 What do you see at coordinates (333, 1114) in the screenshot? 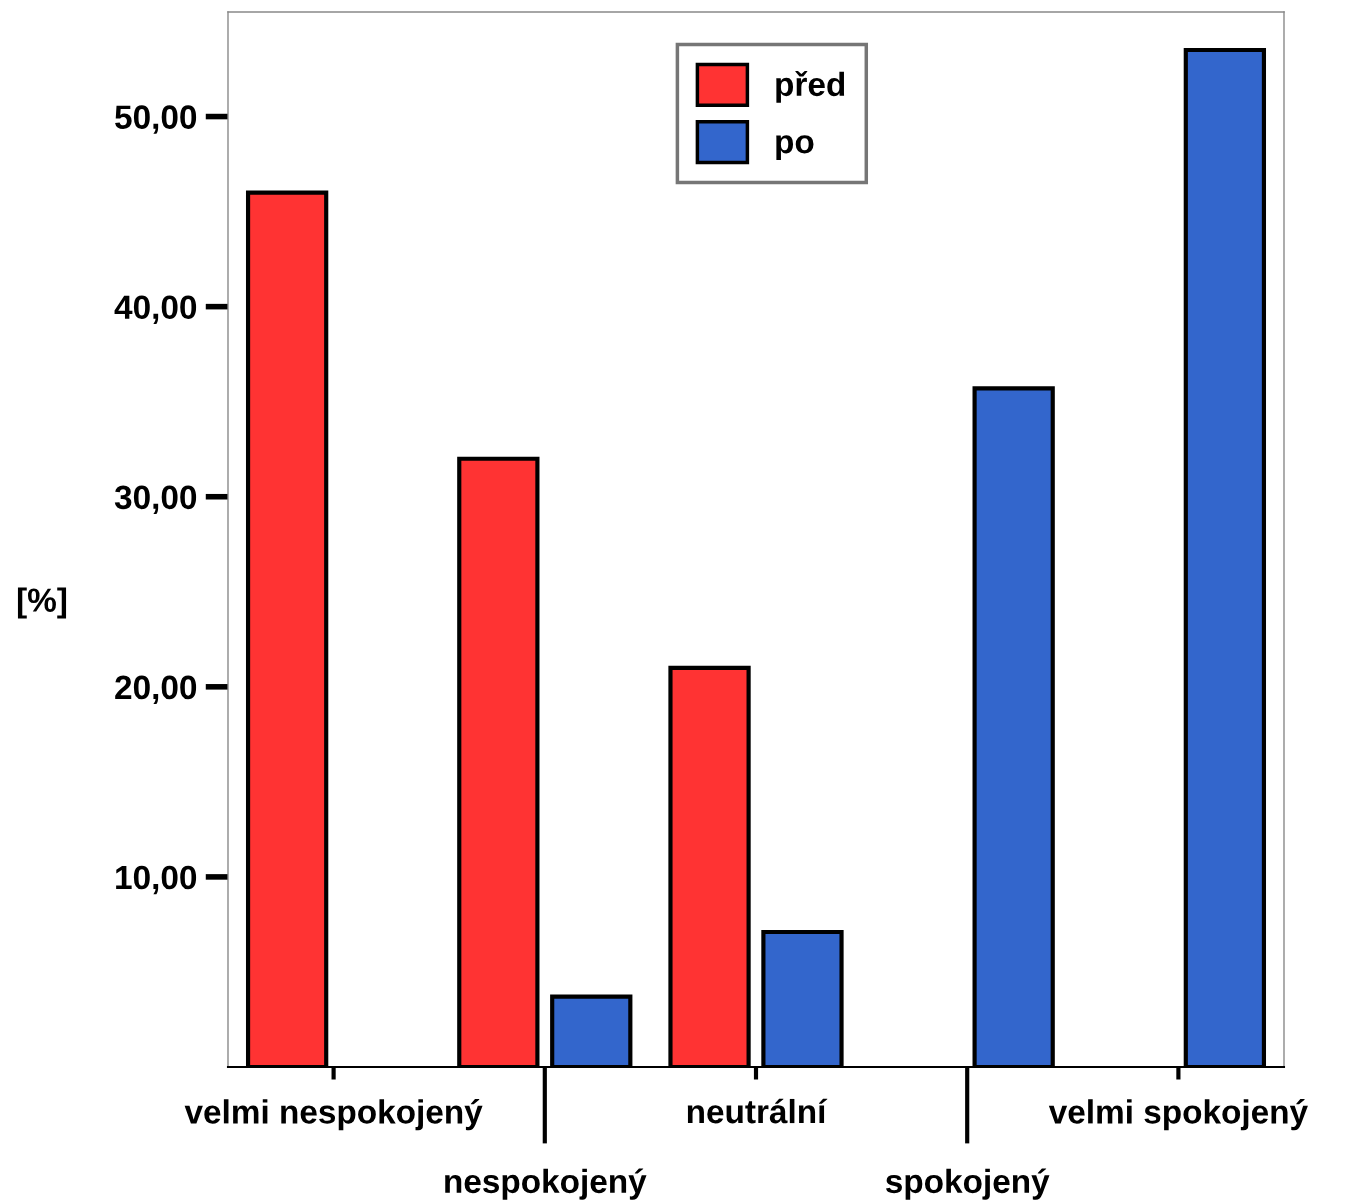
I see `x-tick-label: velmi nespokojený` at bounding box center [333, 1114].